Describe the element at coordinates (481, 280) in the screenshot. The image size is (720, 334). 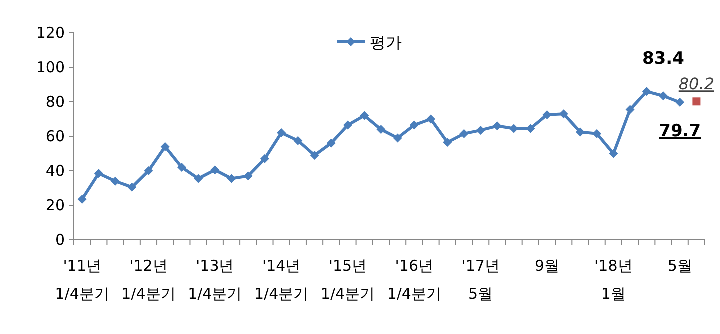
I see `x-tick-label: '17년 5월` at that location.